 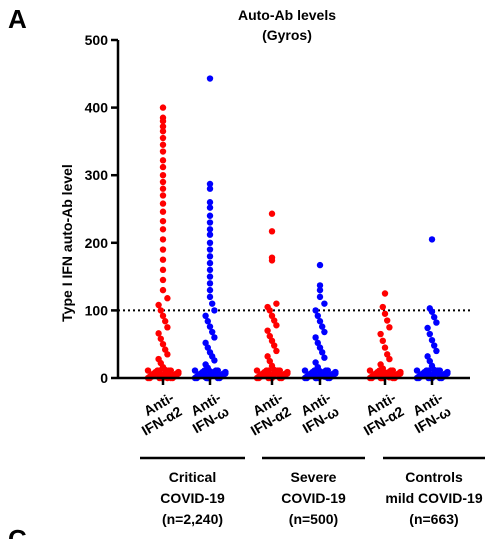 What do you see at coordinates (313, 519) in the screenshot?
I see `group-label-line: (n=500)` at bounding box center [313, 519].